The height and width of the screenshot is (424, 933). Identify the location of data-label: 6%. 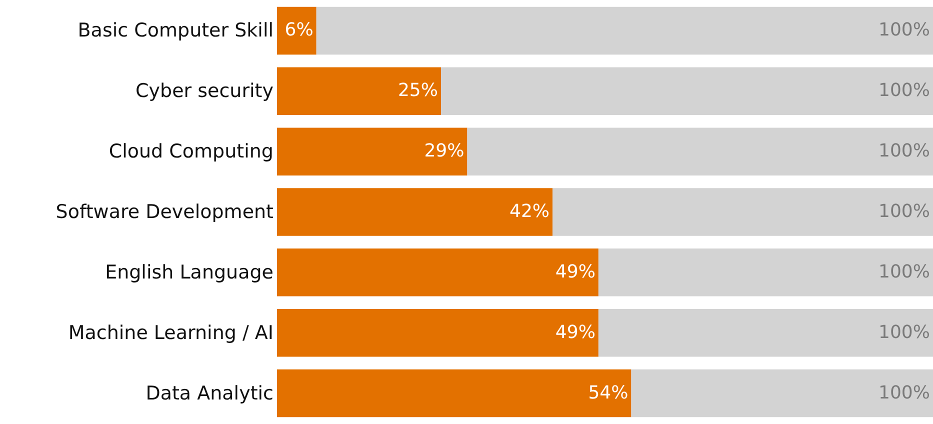
(299, 30).